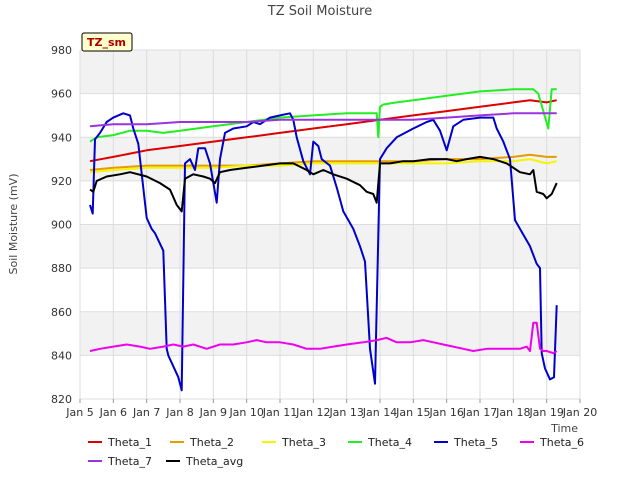 The image size is (640, 480). What do you see at coordinates (61, 355) in the screenshot?
I see `y-tick-label: 840` at bounding box center [61, 355].